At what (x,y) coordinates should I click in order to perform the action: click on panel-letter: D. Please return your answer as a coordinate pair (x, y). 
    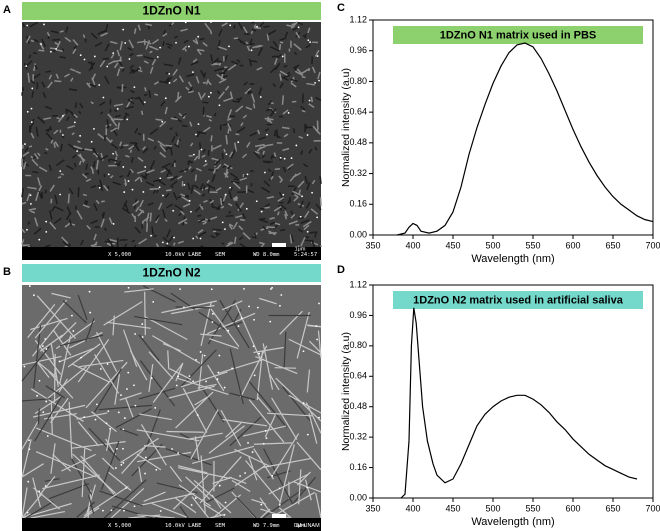
    Looking at the image, I should click on (341, 270).